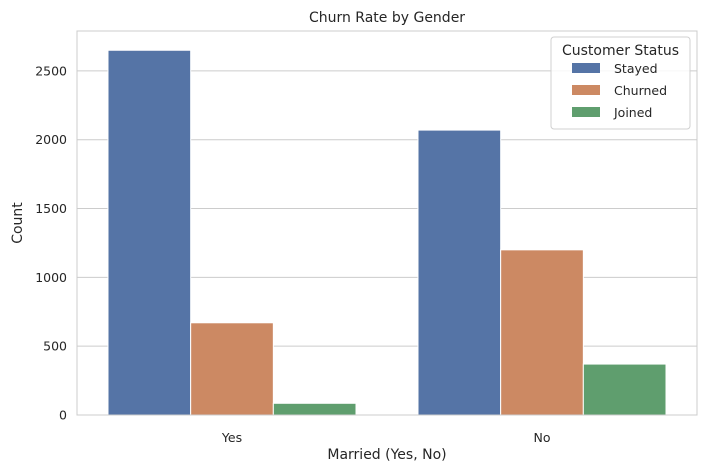 This screenshot has width=707, height=473. I want to click on legend: Customer Status Stayed Churned Joined, so click(620, 83).